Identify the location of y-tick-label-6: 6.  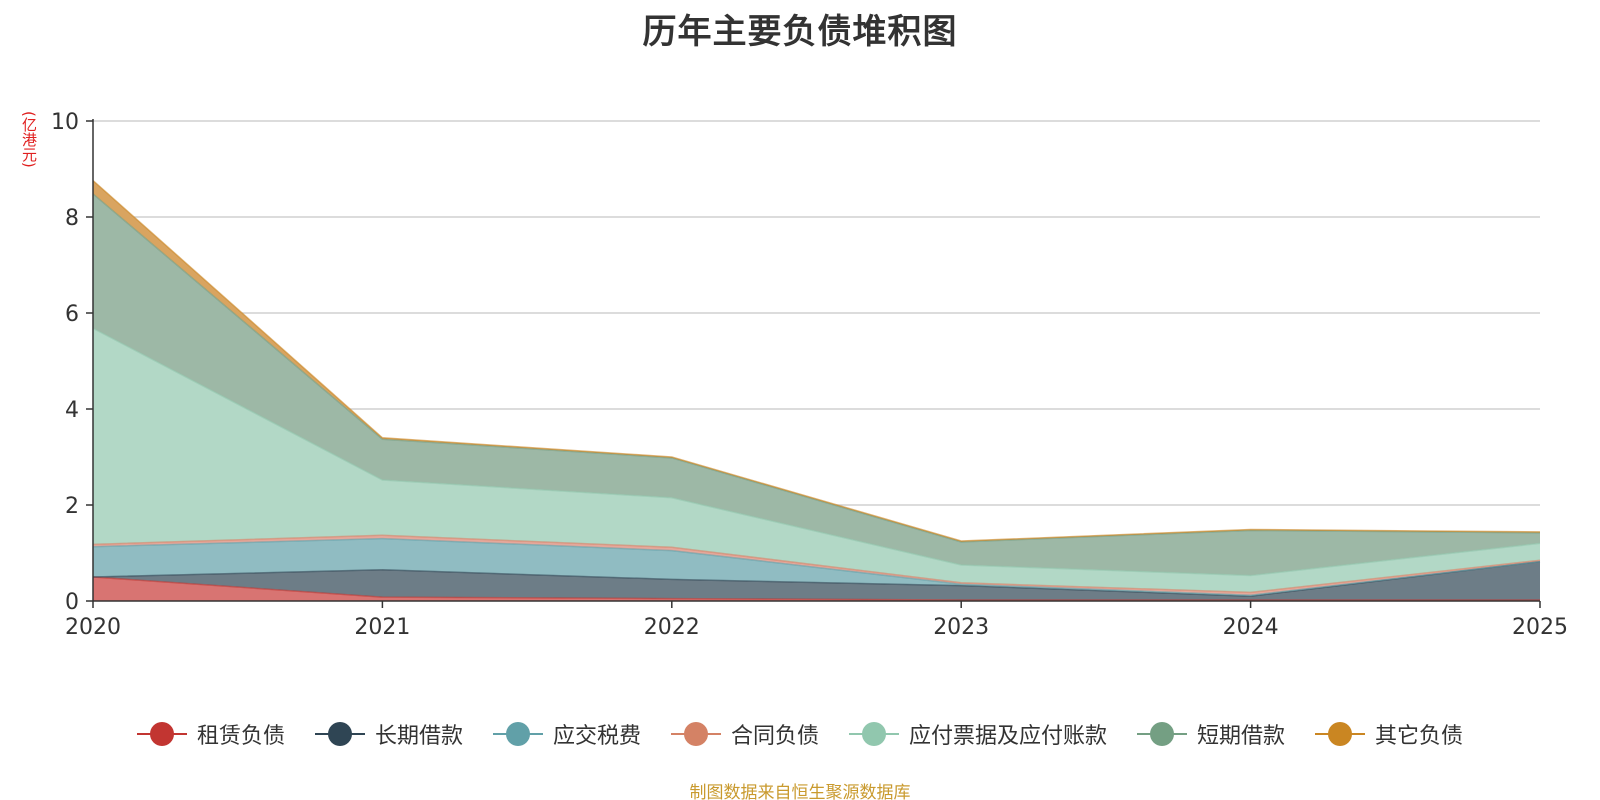
(72, 314).